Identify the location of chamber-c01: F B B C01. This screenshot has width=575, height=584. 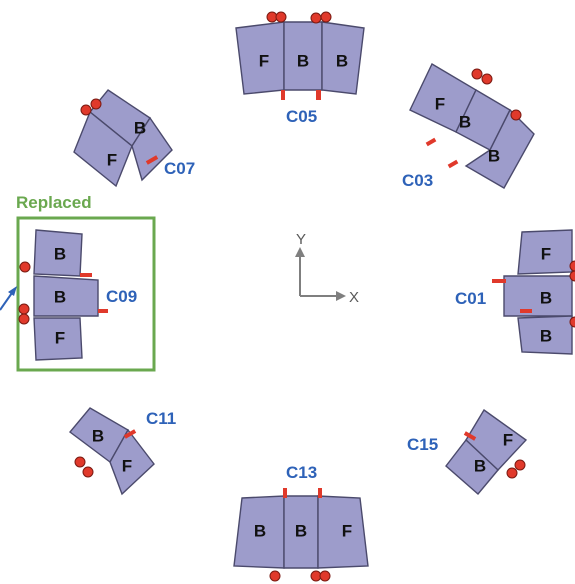
(515, 292).